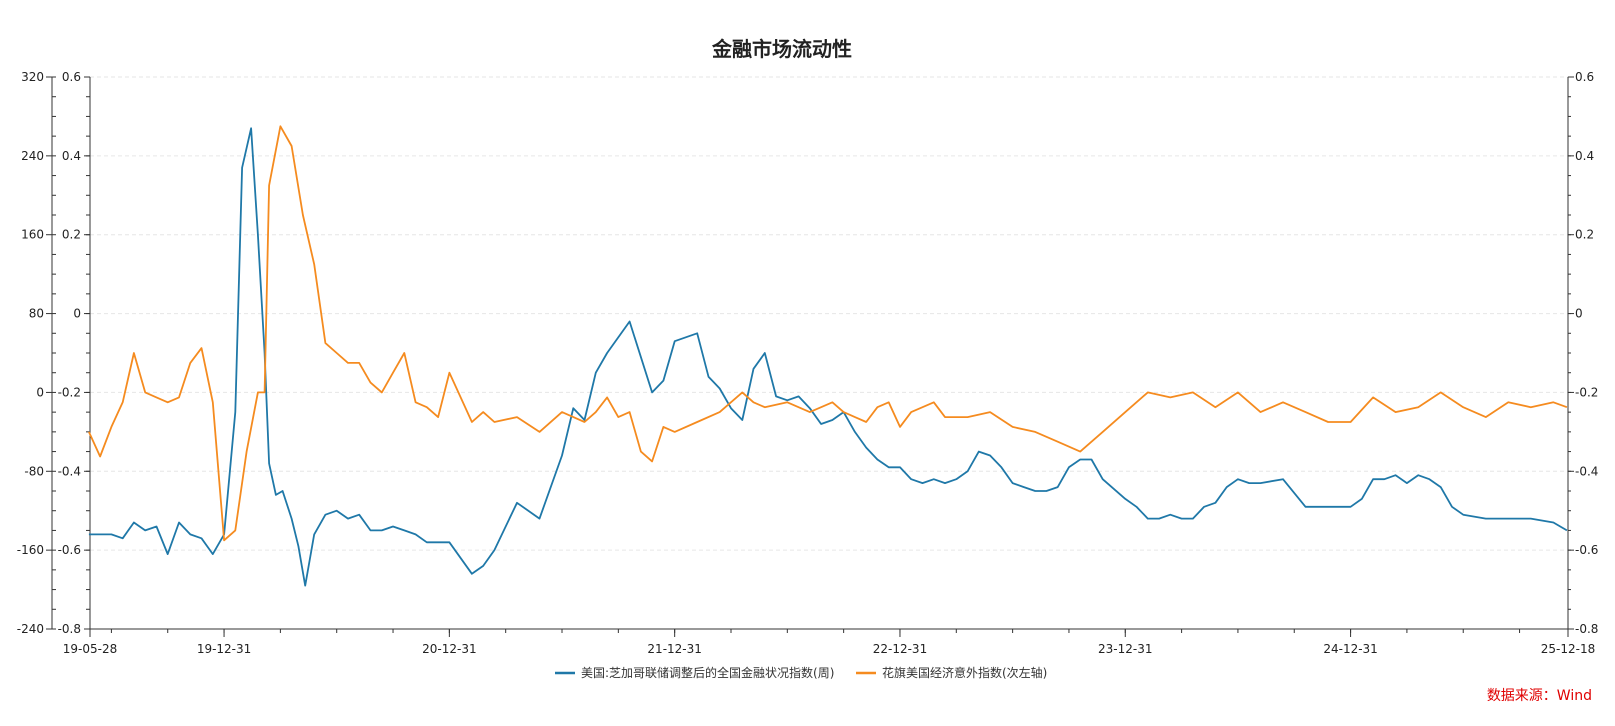 The height and width of the screenshot is (726, 1615). What do you see at coordinates (1539, 696) in the screenshot?
I see `source-note: 数据来源：Wind` at bounding box center [1539, 696].